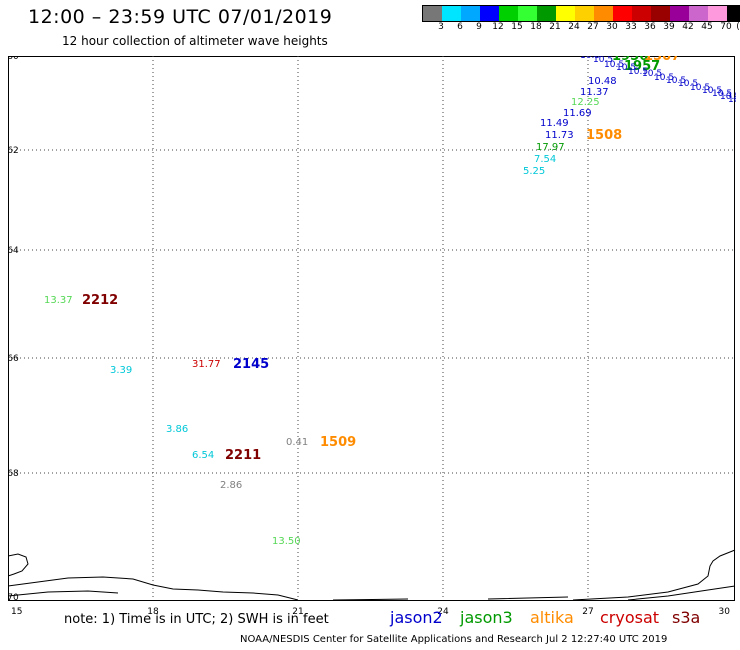 The image size is (740, 650). Describe the element at coordinates (612, 27) in the screenshot. I see `scale-label: 30` at that location.